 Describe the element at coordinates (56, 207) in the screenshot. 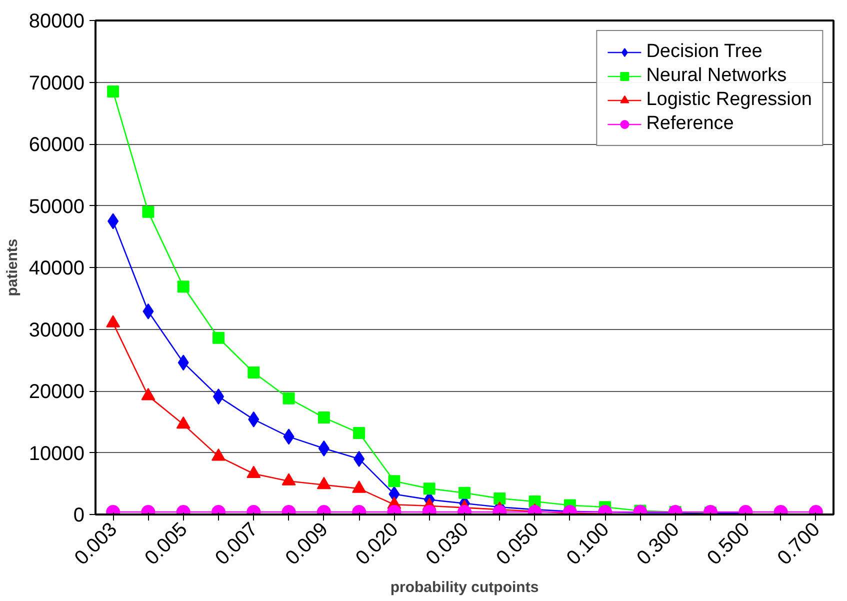

I see `y-tick-label: 50000` at that location.